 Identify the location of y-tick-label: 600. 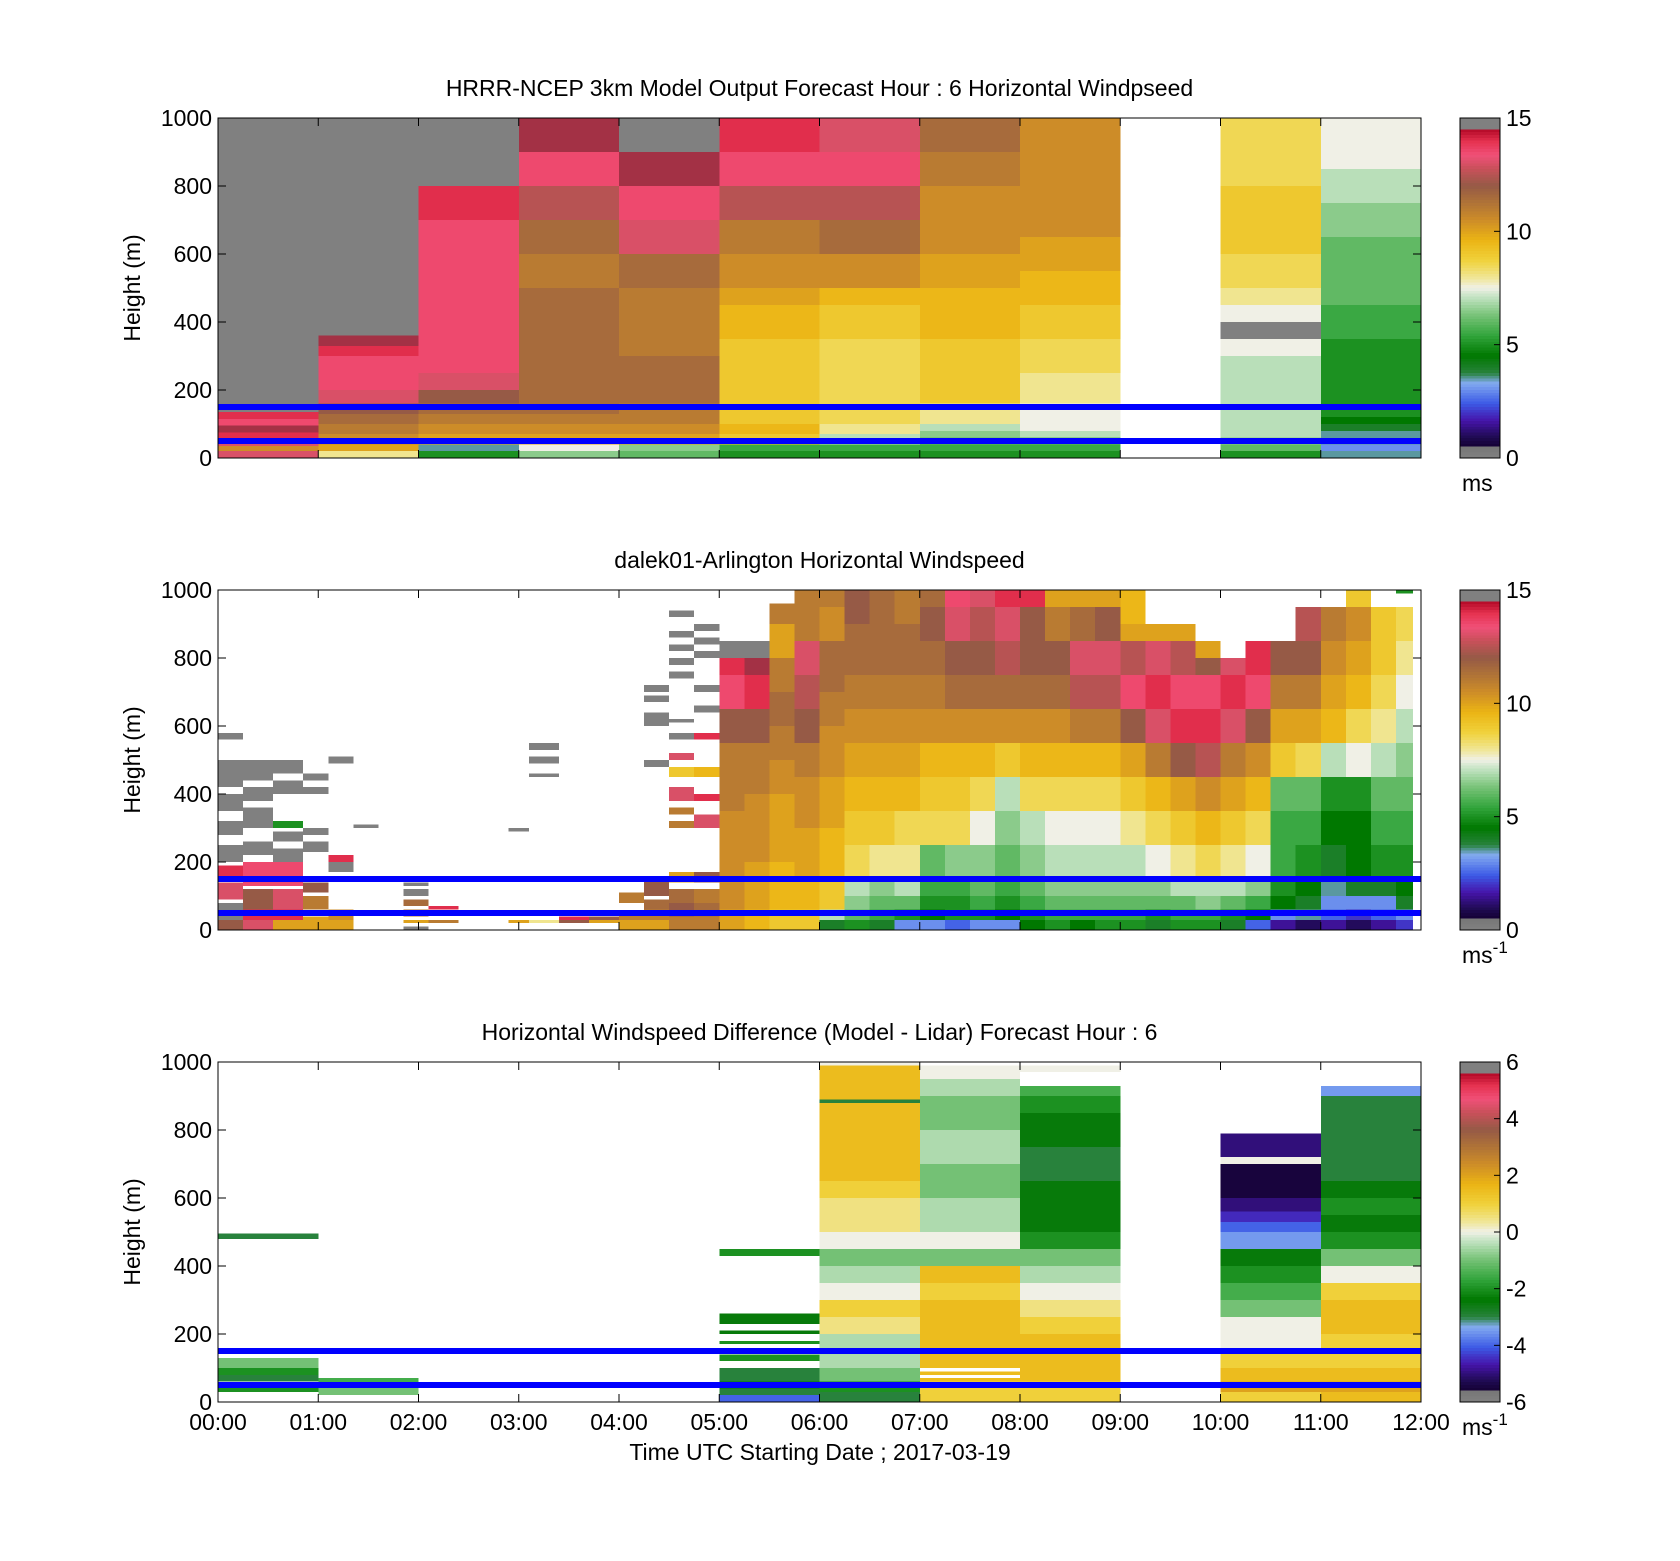
(193, 726).